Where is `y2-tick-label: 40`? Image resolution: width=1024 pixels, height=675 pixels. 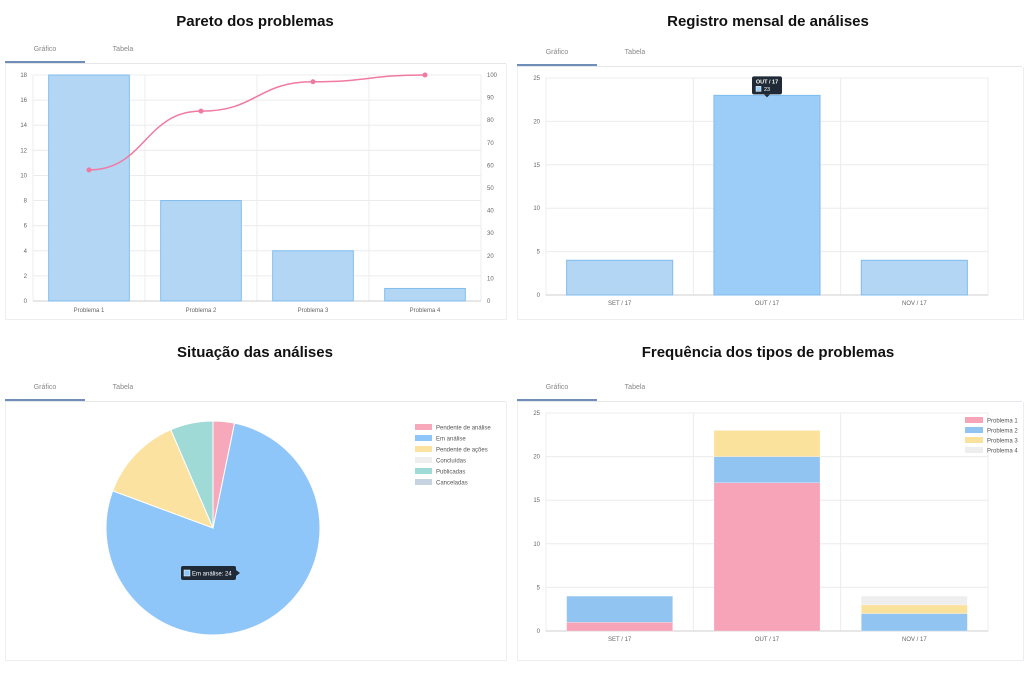 y2-tick-label: 40 is located at coordinates (490, 212).